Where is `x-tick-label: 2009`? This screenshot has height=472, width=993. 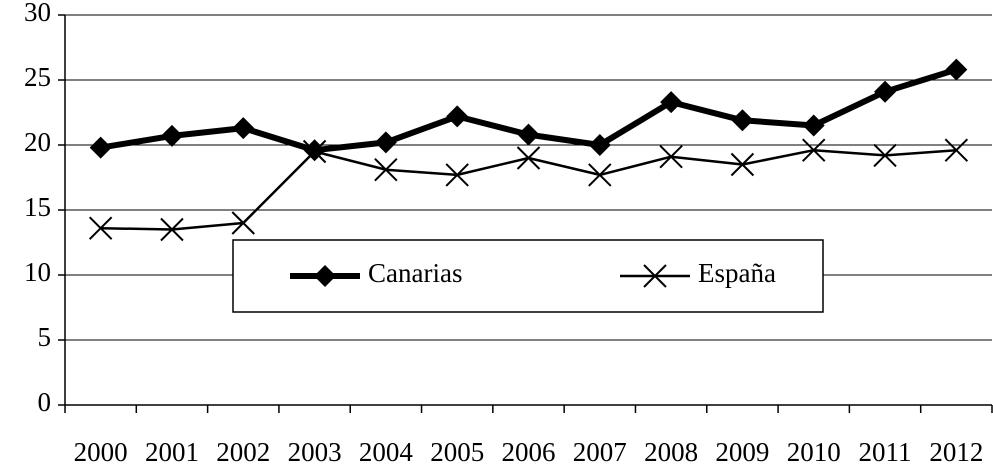
x-tick-label: 2009 is located at coordinates (742, 452).